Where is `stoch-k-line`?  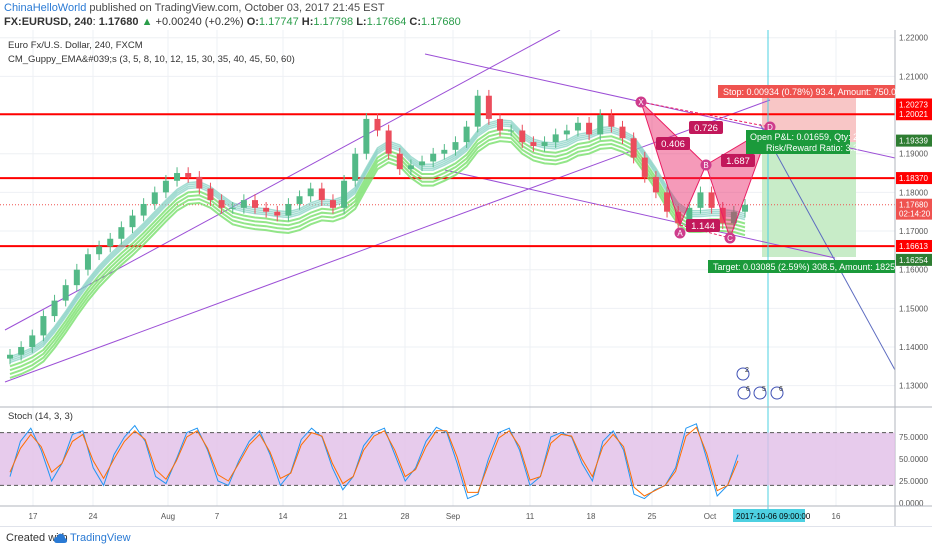 stoch-k-line is located at coordinates (374, 461).